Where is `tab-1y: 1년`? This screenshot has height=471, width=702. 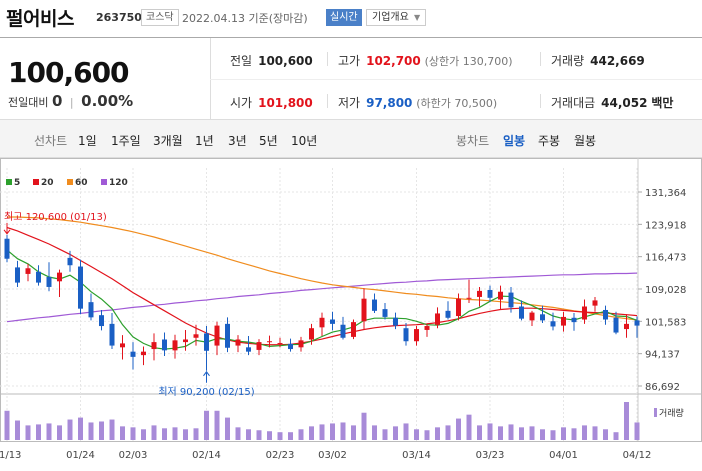
tab-1y: 1년 is located at coordinates (204, 141).